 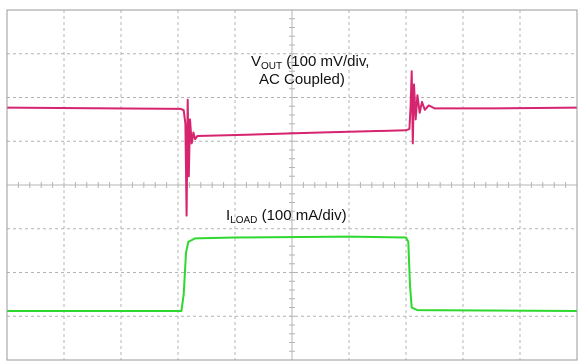 I want to click on iload-label-main: I, so click(x=228, y=215).